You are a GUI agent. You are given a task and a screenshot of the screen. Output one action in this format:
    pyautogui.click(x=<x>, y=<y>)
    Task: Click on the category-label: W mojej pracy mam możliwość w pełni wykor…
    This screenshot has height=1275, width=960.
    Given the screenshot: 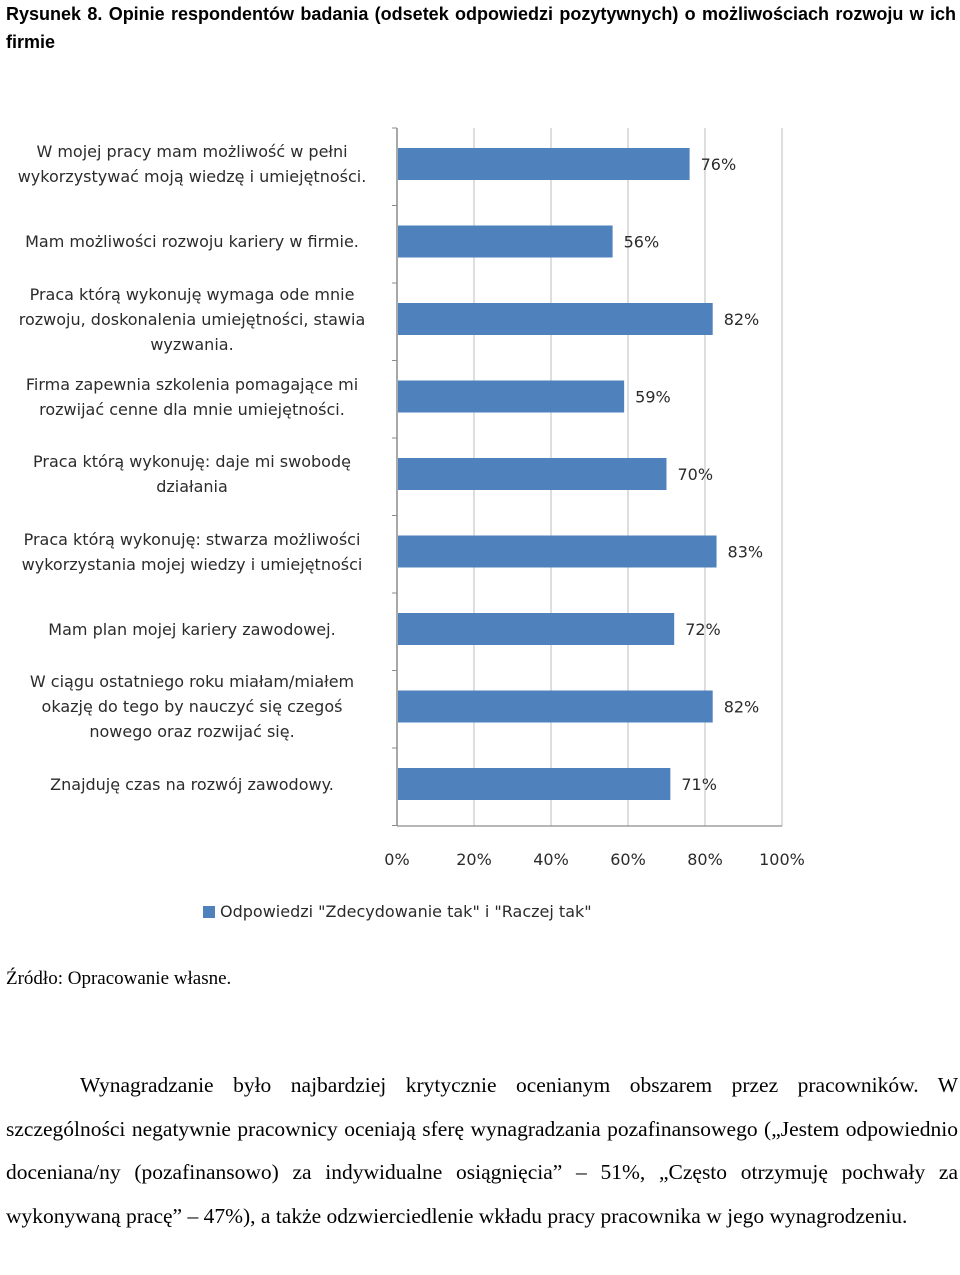 What is the action you would take?
    pyautogui.click(x=192, y=164)
    